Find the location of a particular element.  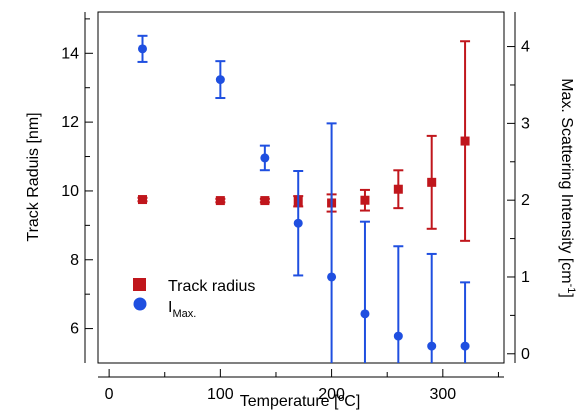

legend-label-imax: IMax. is located at coordinates (182, 309).